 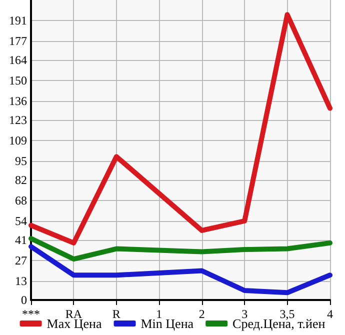 What do you see at coordinates (201, 314) in the screenshot?
I see `x-tick-label: 2` at bounding box center [201, 314].